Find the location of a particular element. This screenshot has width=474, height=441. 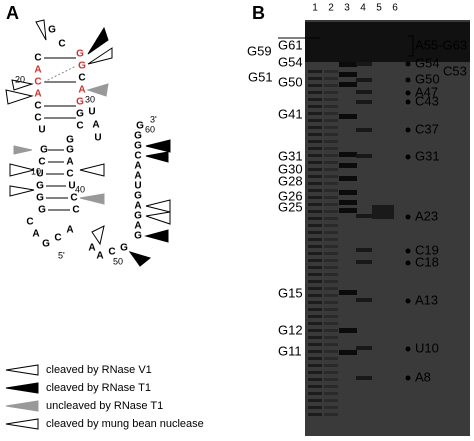

band-label: A47 is located at coordinates (426, 91).